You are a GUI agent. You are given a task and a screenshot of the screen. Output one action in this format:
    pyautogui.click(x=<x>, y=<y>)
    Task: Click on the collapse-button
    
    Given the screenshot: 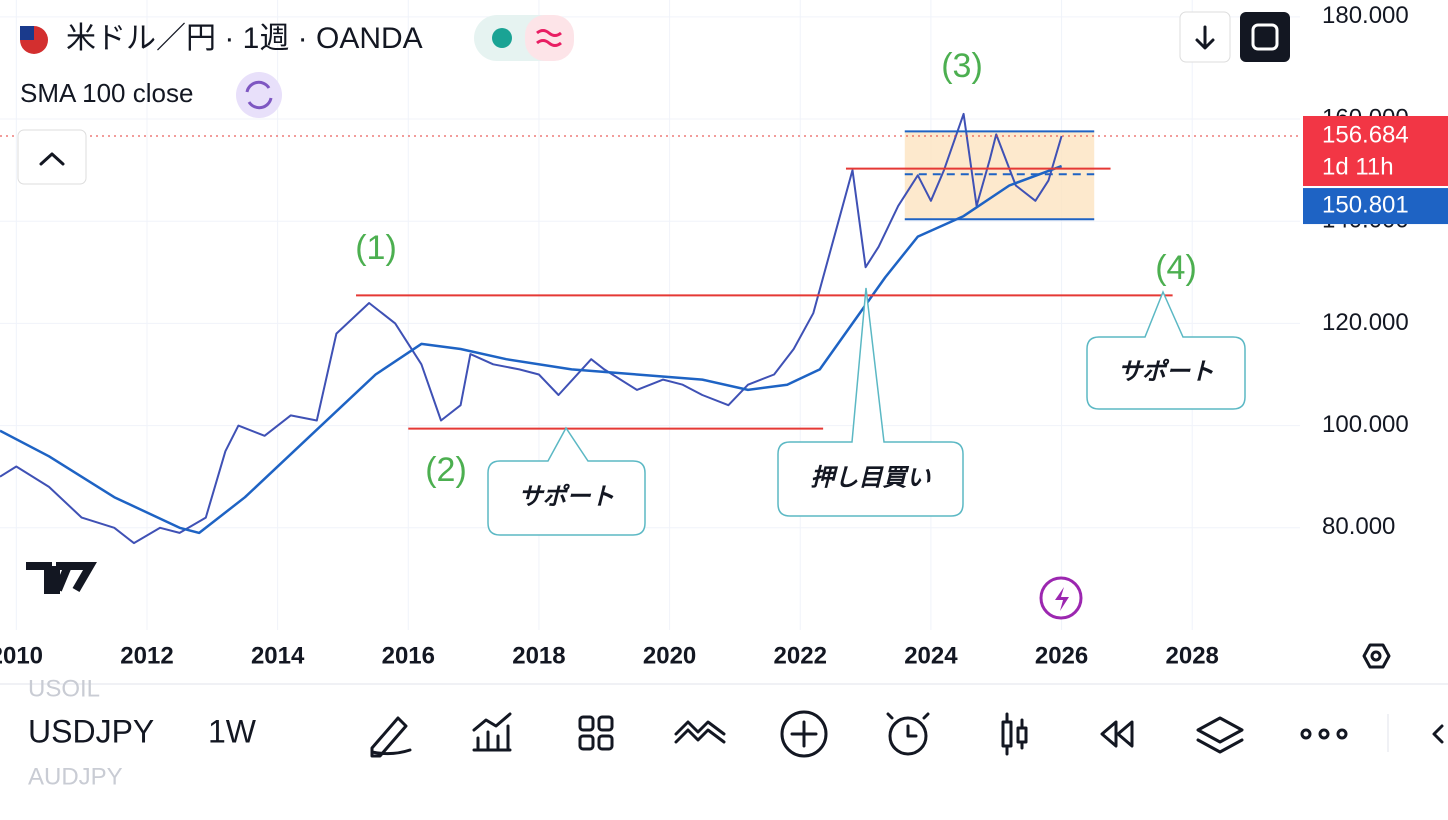 What is the action you would take?
    pyautogui.click(x=52, y=157)
    